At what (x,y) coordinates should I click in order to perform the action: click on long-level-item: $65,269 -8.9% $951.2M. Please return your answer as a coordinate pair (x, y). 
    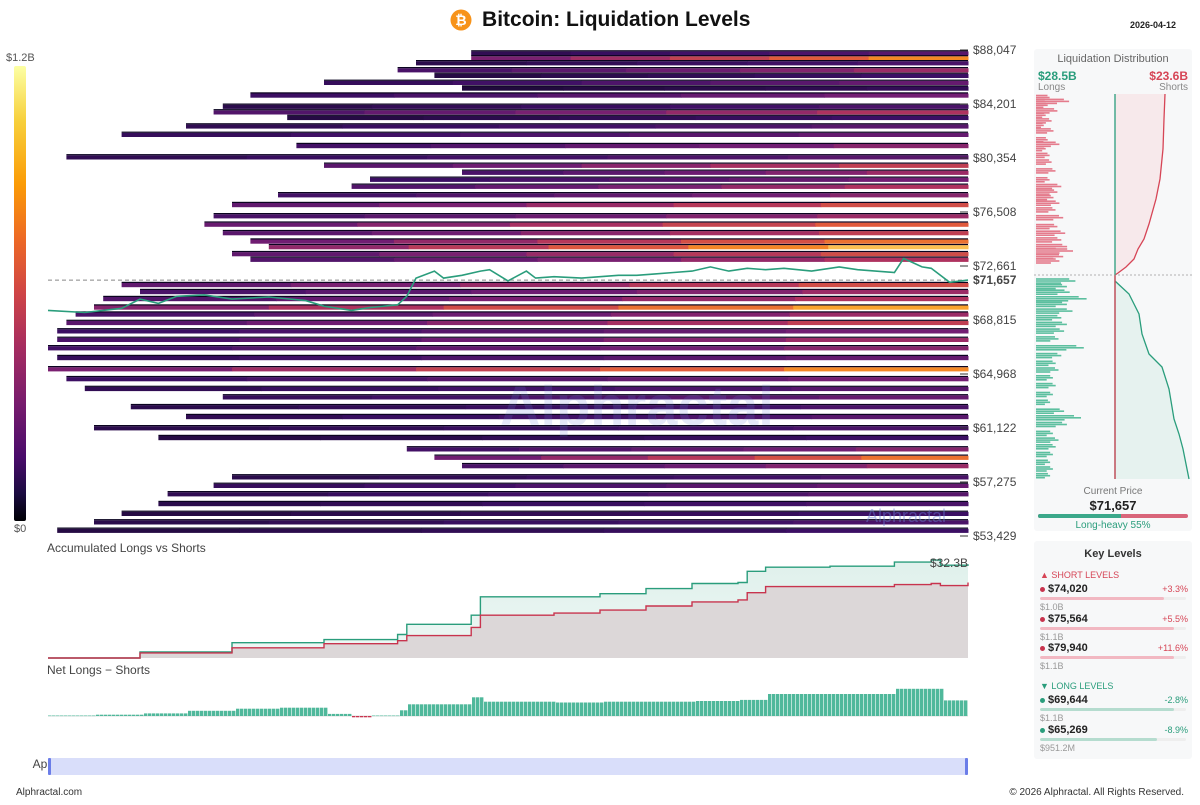
    Looking at the image, I should click on (1114, 739).